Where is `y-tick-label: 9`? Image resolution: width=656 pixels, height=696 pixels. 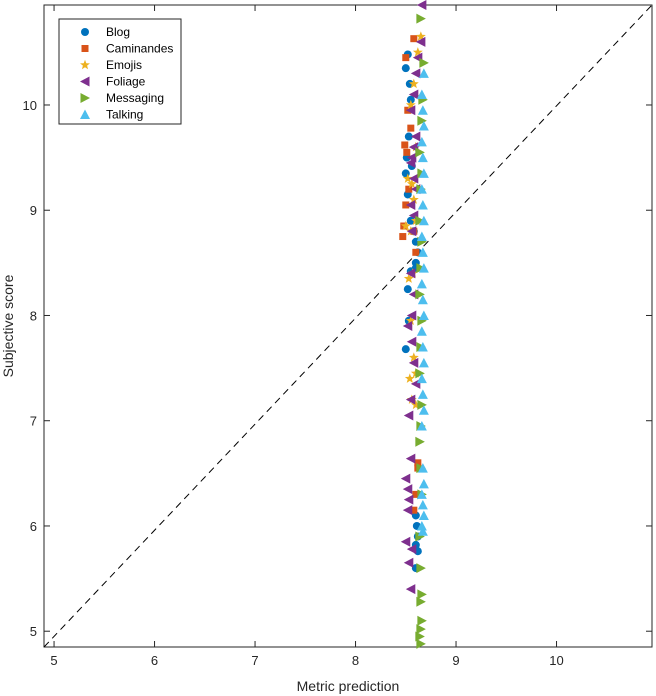 y-tick-label: 9 is located at coordinates (33, 210).